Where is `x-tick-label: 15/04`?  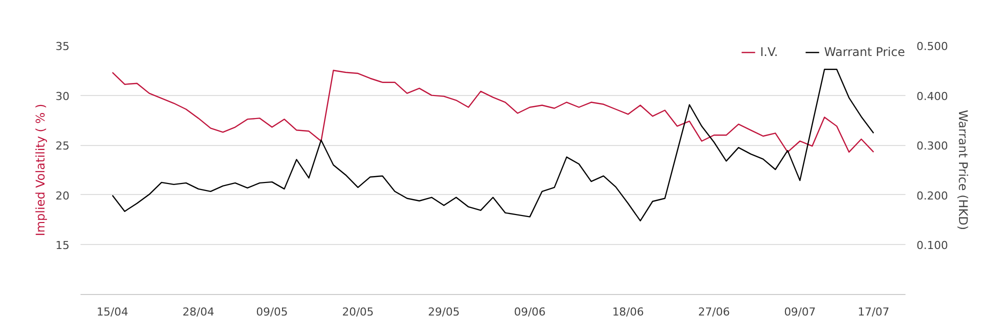 x-tick-label: 15/04 is located at coordinates (112, 312).